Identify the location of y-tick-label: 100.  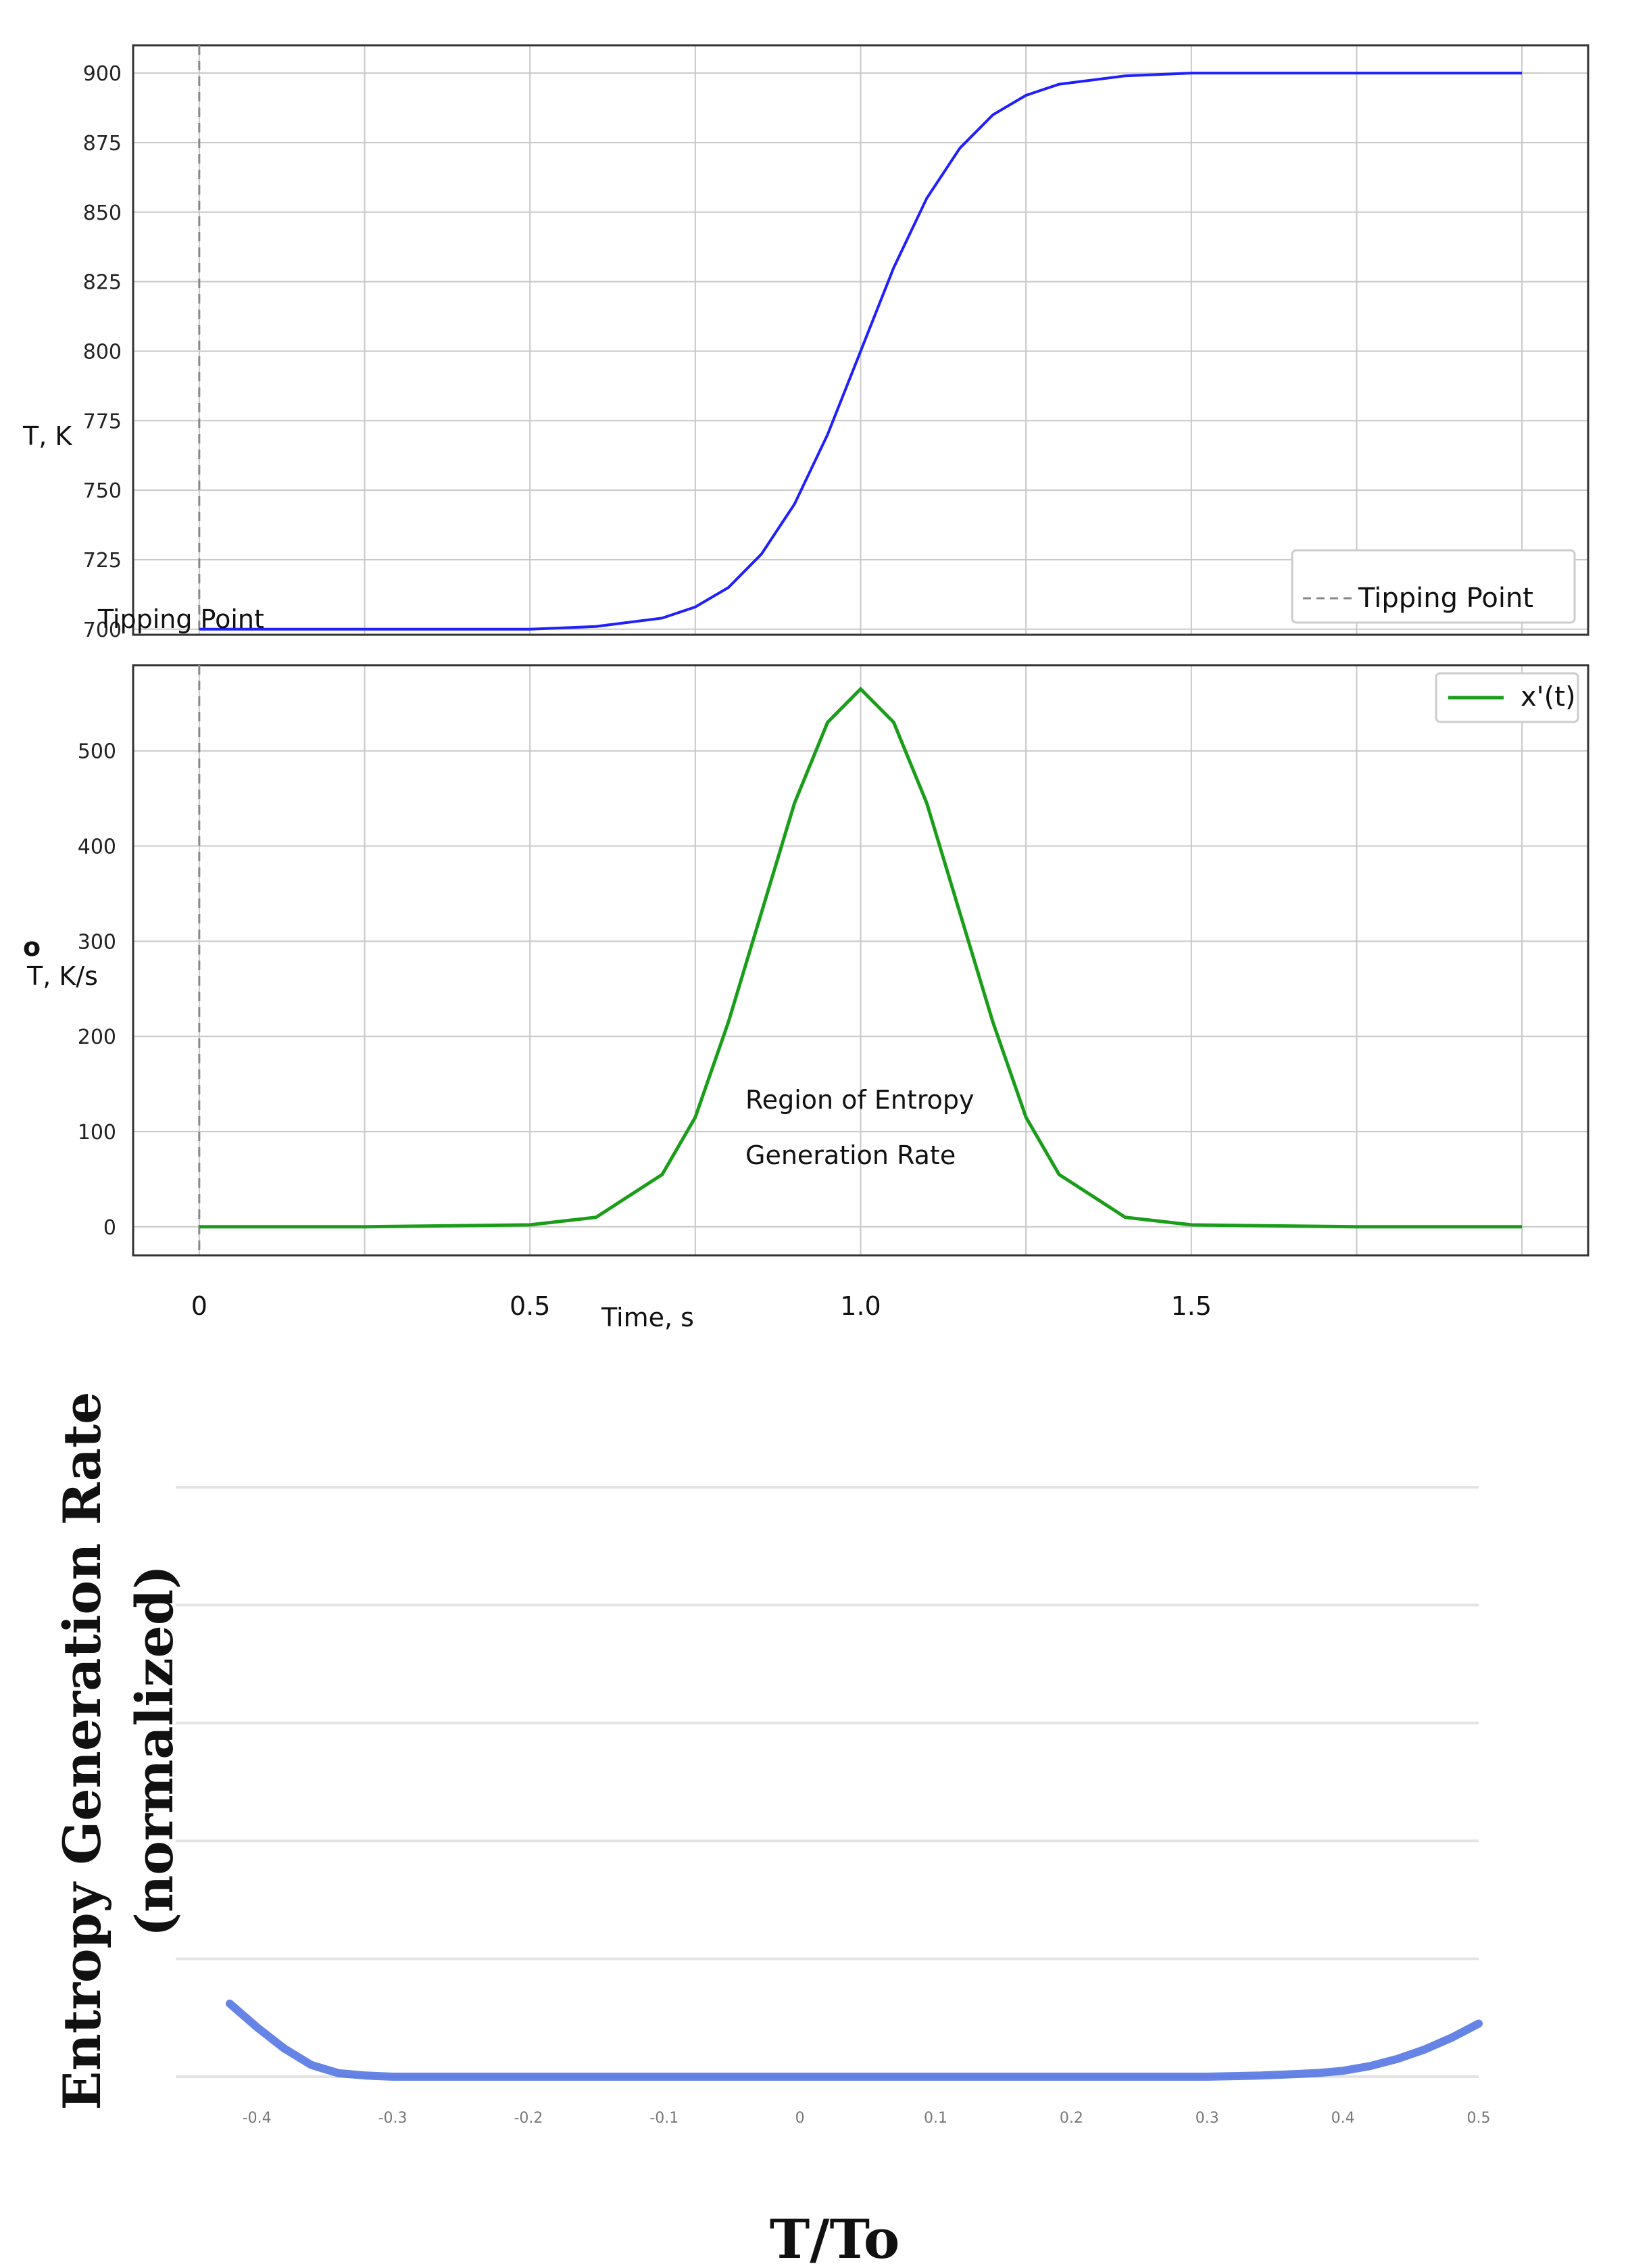
(97, 1132).